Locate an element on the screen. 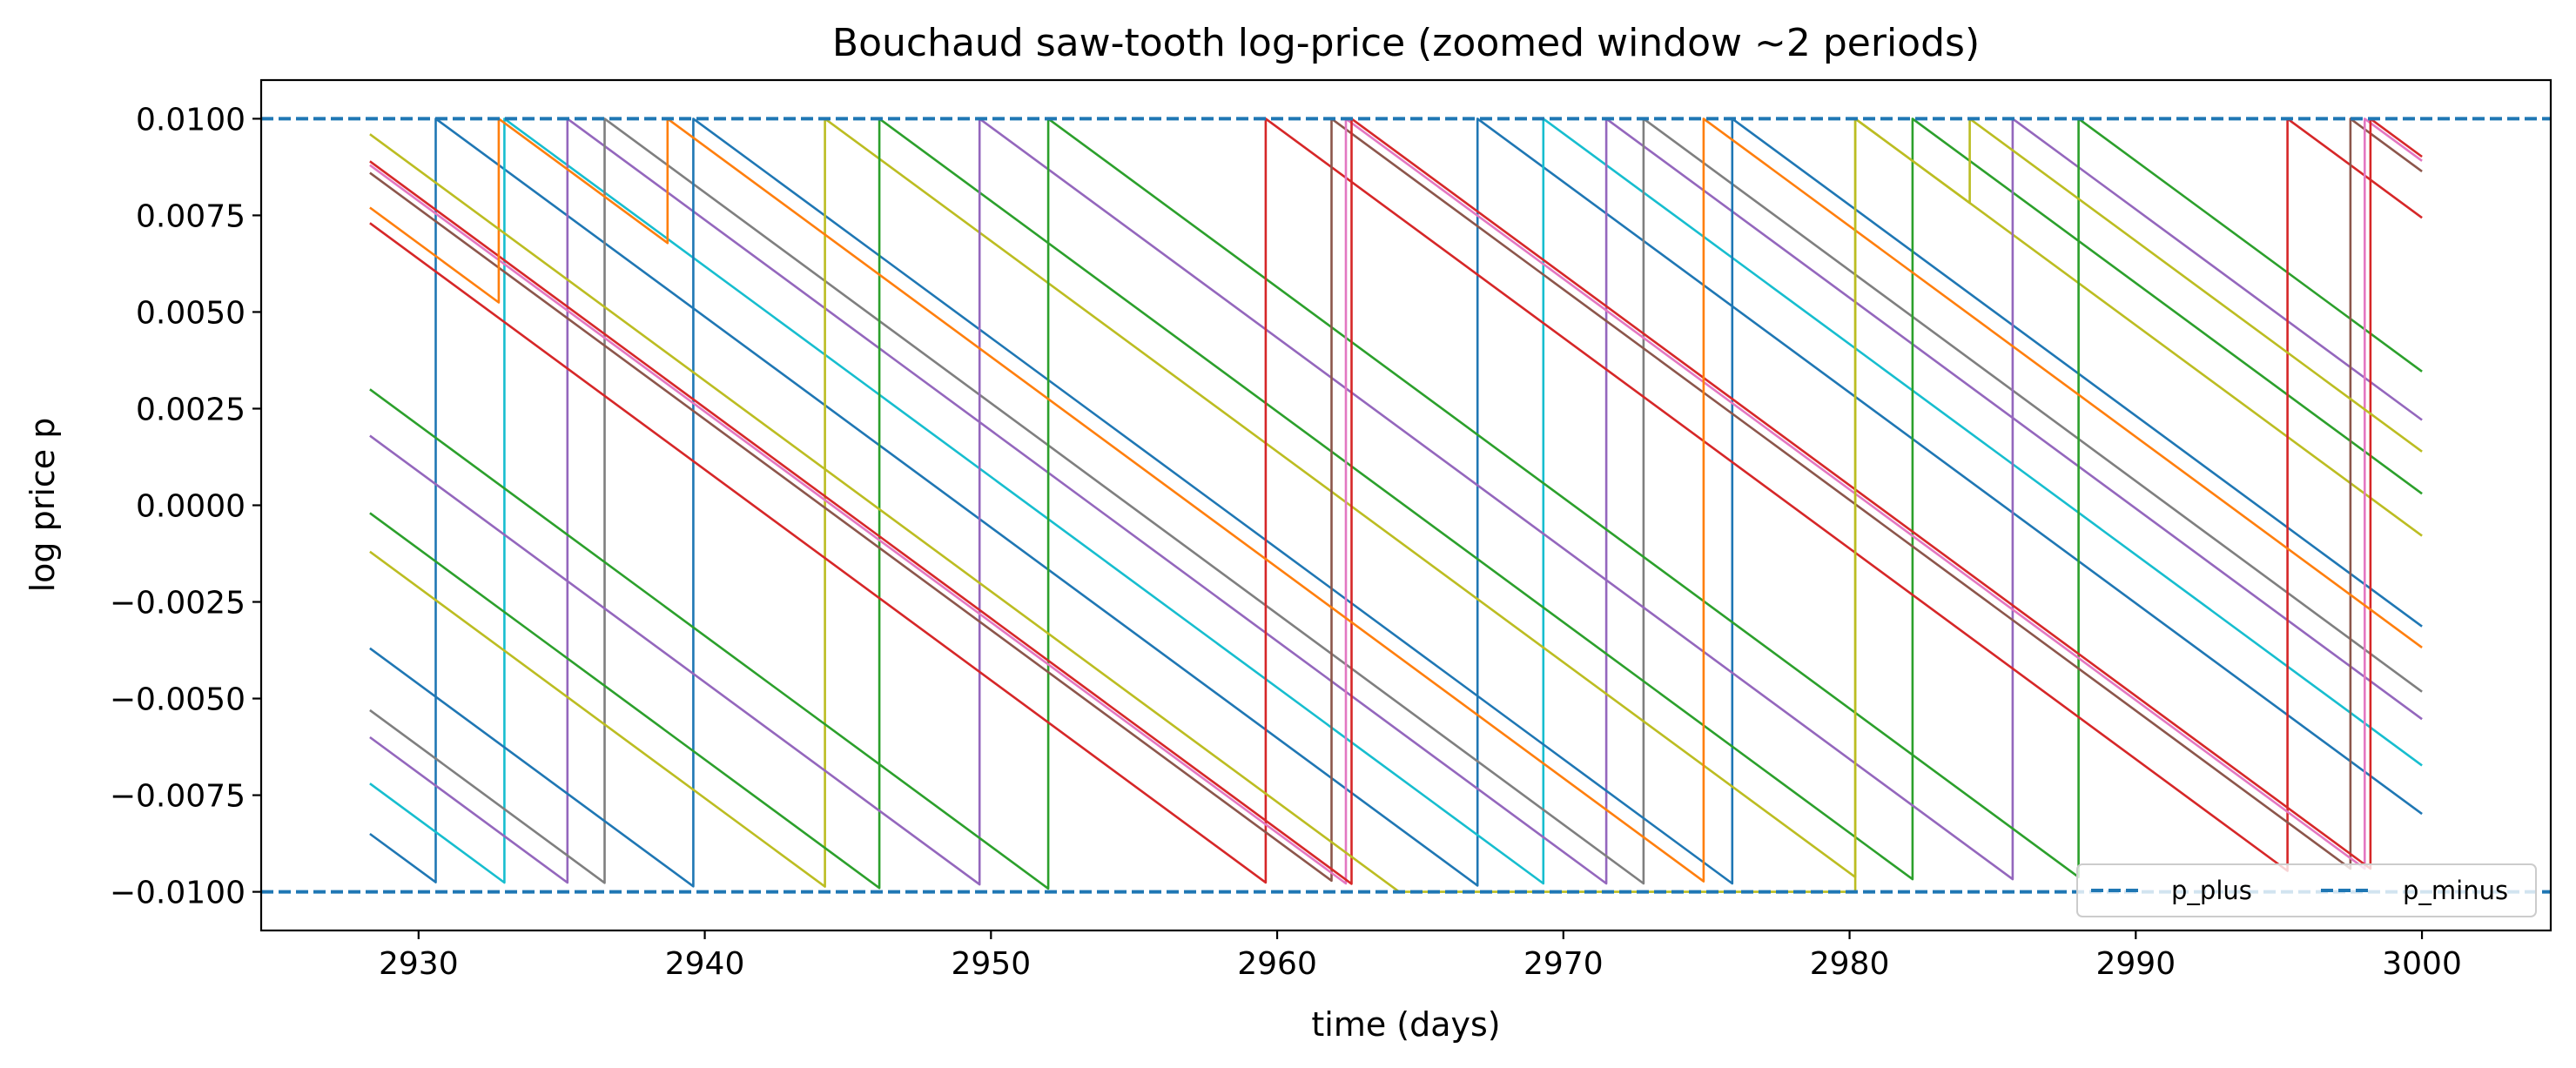 The image size is (2576, 1068). x-tick-label: 3000 is located at coordinates (2422, 964).